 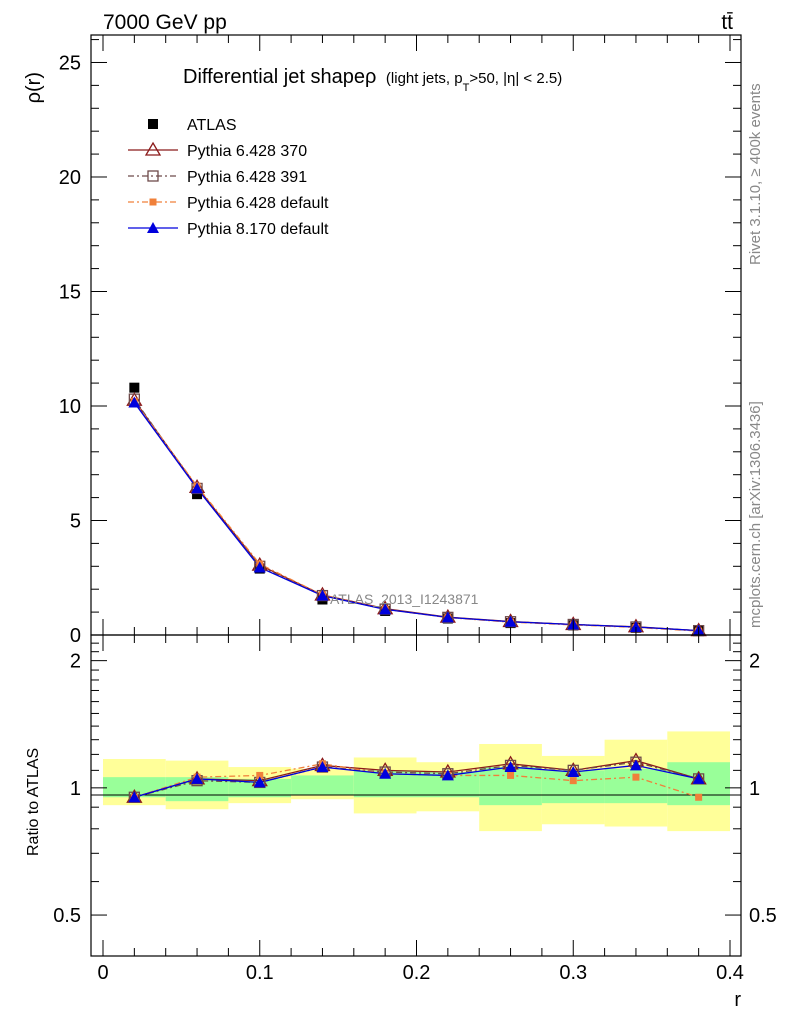 I want to click on ytick-label: 15, so click(x=70, y=292).